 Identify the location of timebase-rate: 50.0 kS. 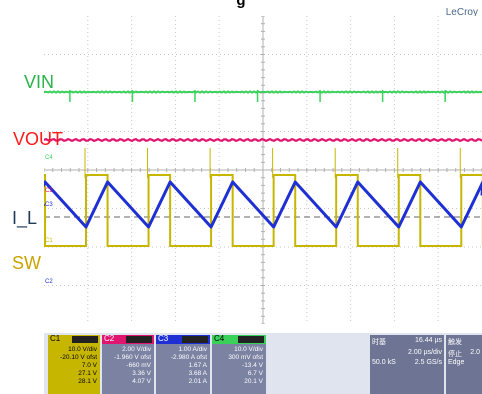
(384, 362).